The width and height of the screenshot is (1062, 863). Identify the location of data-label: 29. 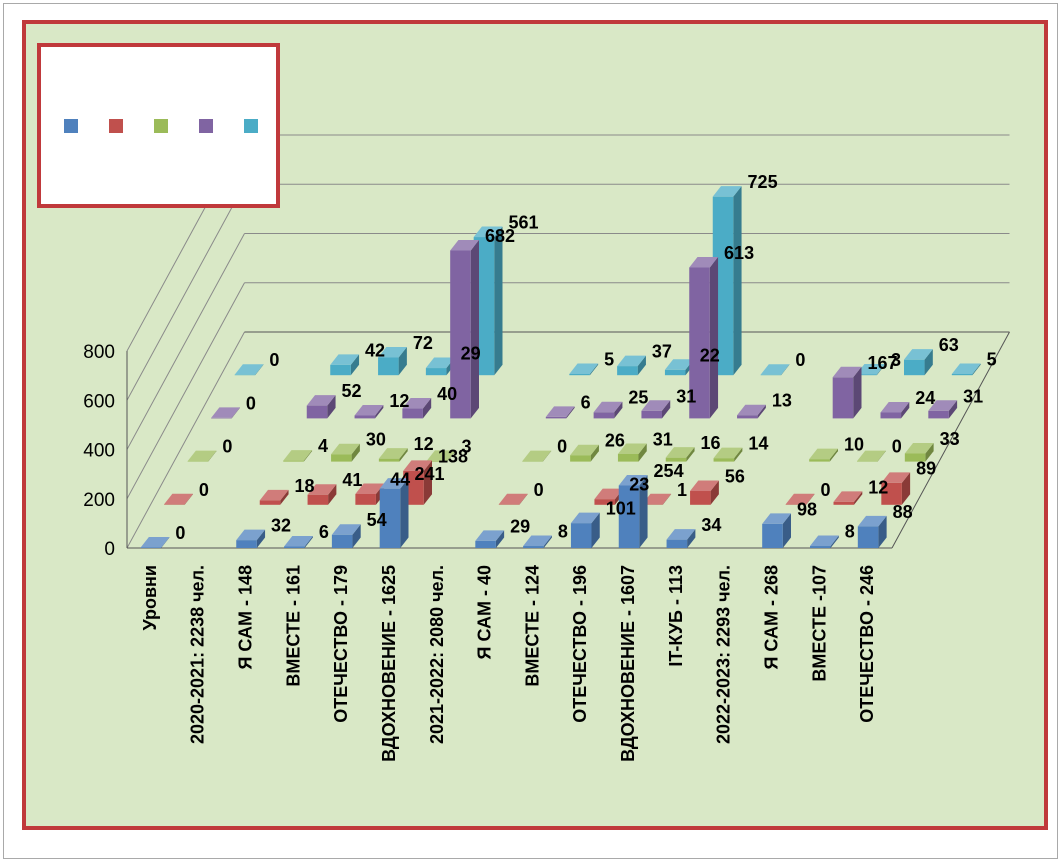
(471, 354).